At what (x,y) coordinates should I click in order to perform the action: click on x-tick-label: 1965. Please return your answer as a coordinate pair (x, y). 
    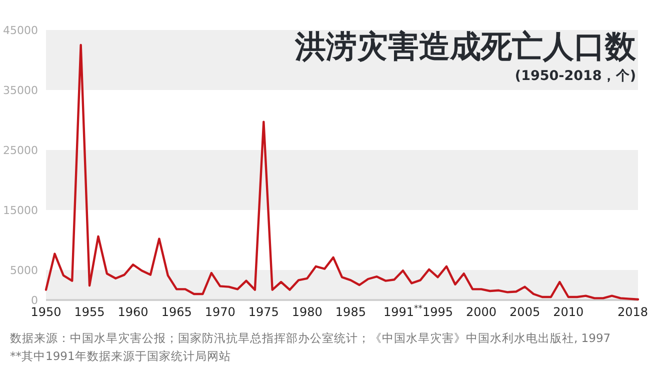
    Looking at the image, I should click on (176, 312).